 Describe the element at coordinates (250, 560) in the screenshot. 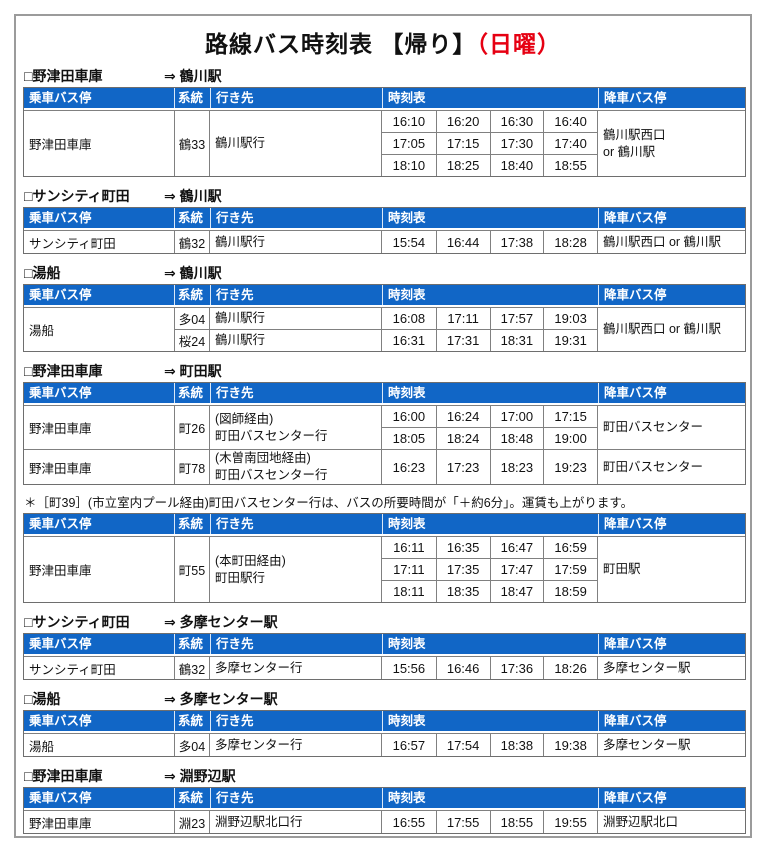

I see `destination-line: (本町田経由)` at that location.